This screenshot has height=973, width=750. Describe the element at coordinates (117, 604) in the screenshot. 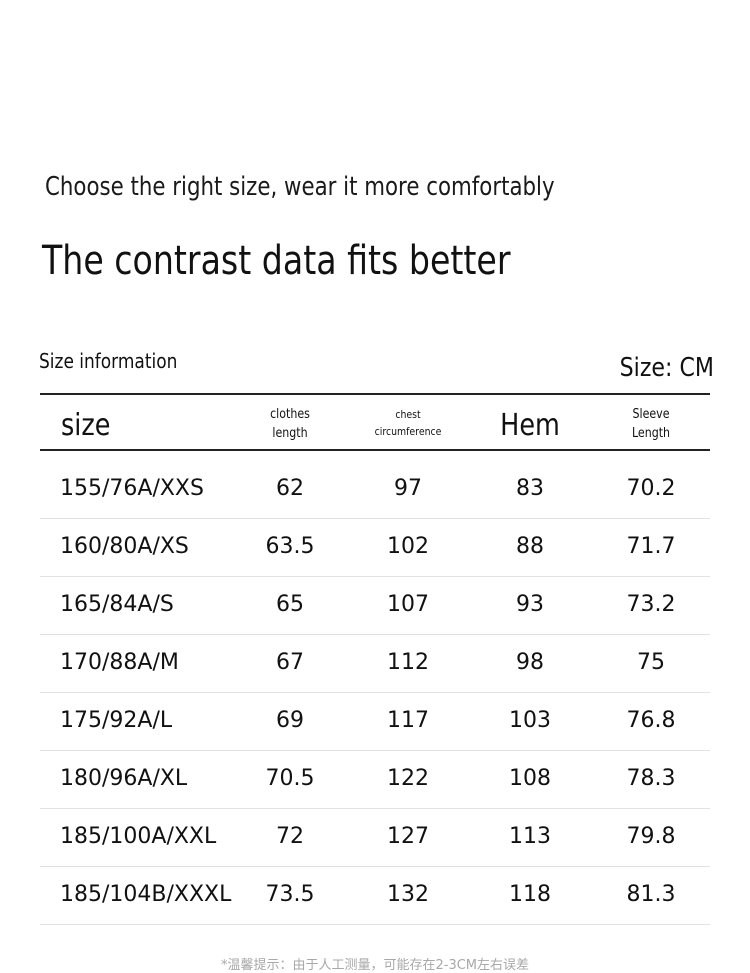

I see `cell-size: 165/84A/S` at that location.